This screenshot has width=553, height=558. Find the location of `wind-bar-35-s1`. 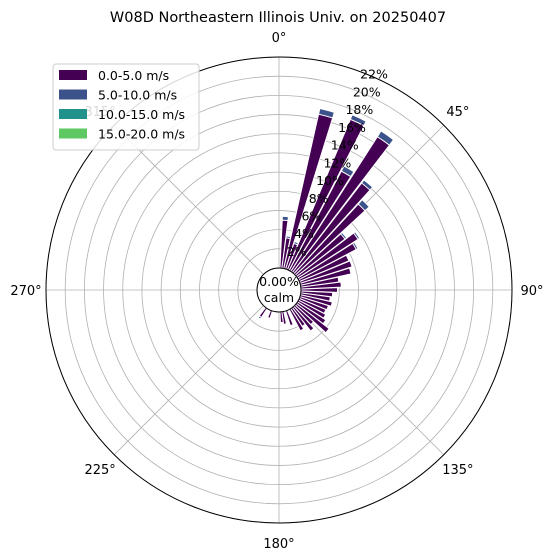

wind-bar-35-s1 is located at coordinates (385, 138).